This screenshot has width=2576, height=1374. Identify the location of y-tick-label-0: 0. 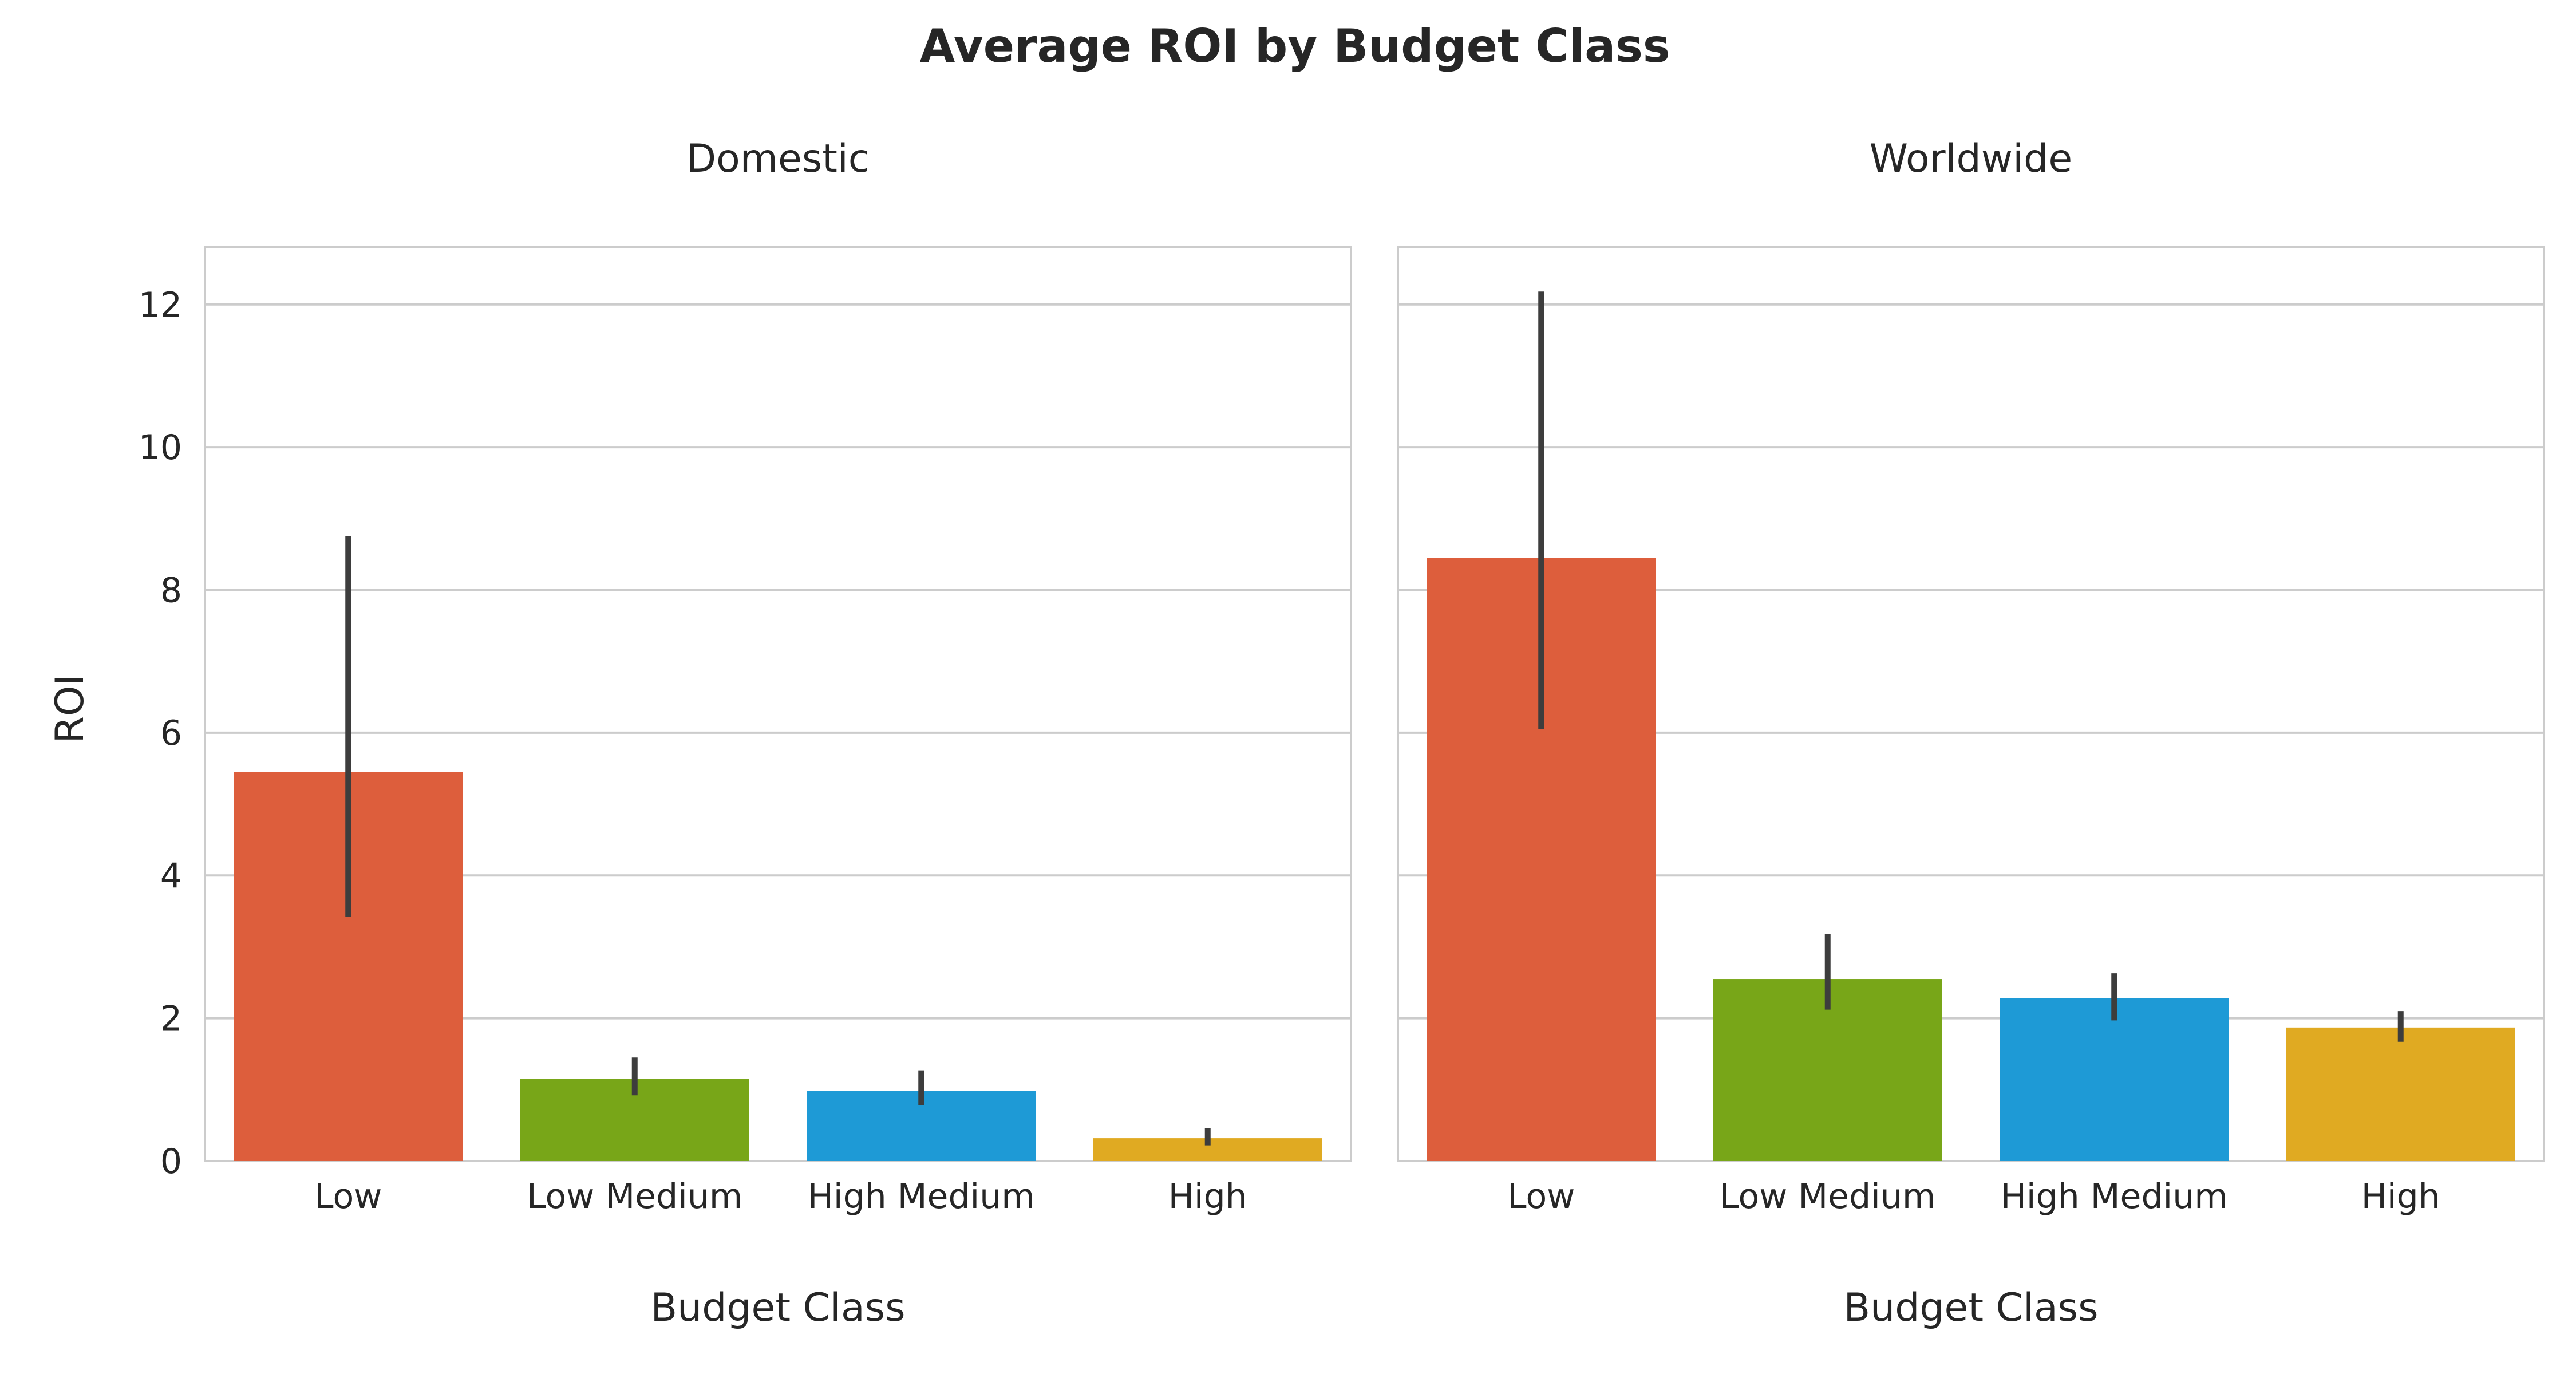
(171, 1162).